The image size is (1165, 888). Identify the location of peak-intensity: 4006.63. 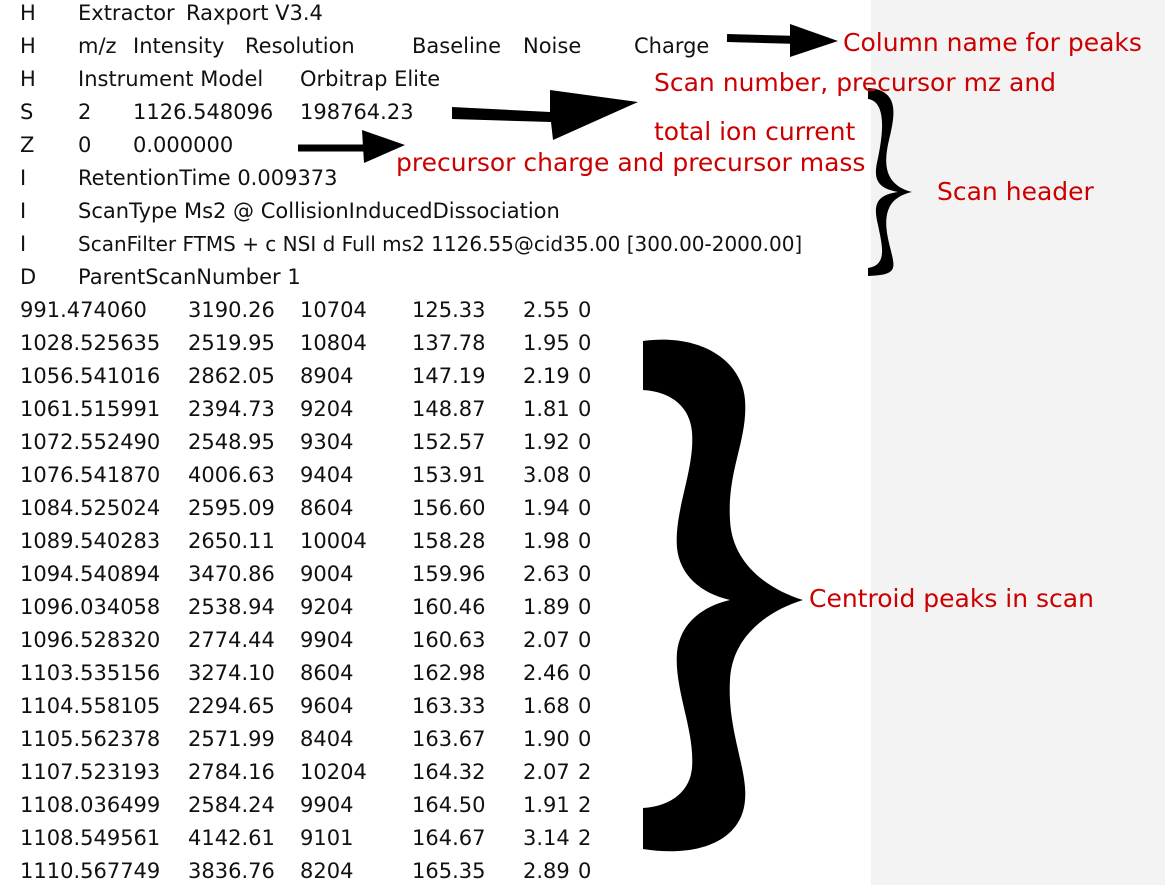
(231, 475).